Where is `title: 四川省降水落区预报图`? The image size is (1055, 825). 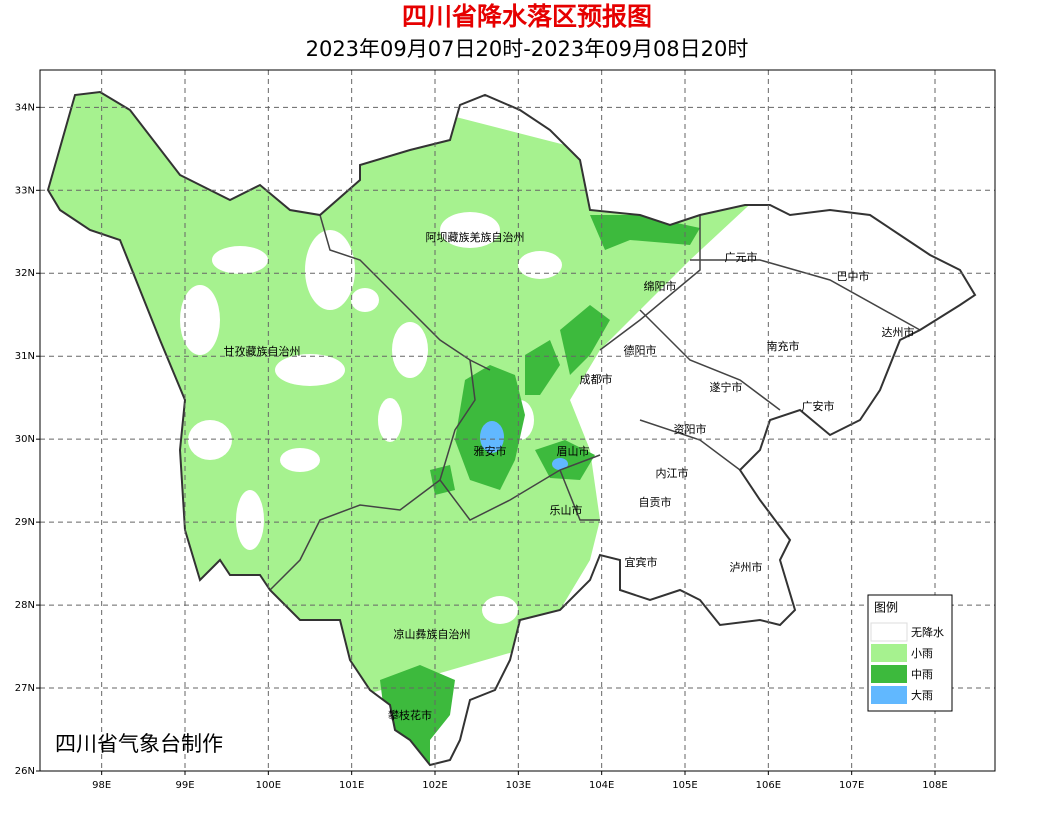
title: 四川省降水落区预报图 is located at coordinates (527, 16).